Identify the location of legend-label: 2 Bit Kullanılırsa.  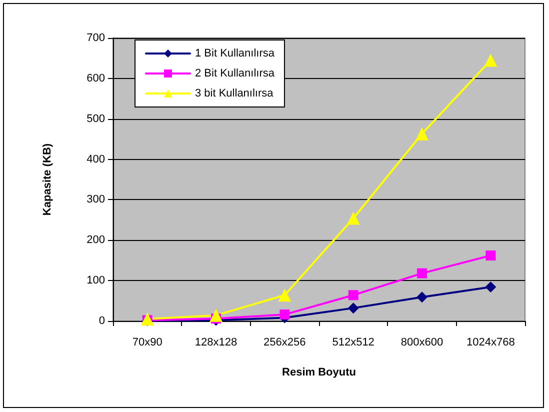
(235, 74).